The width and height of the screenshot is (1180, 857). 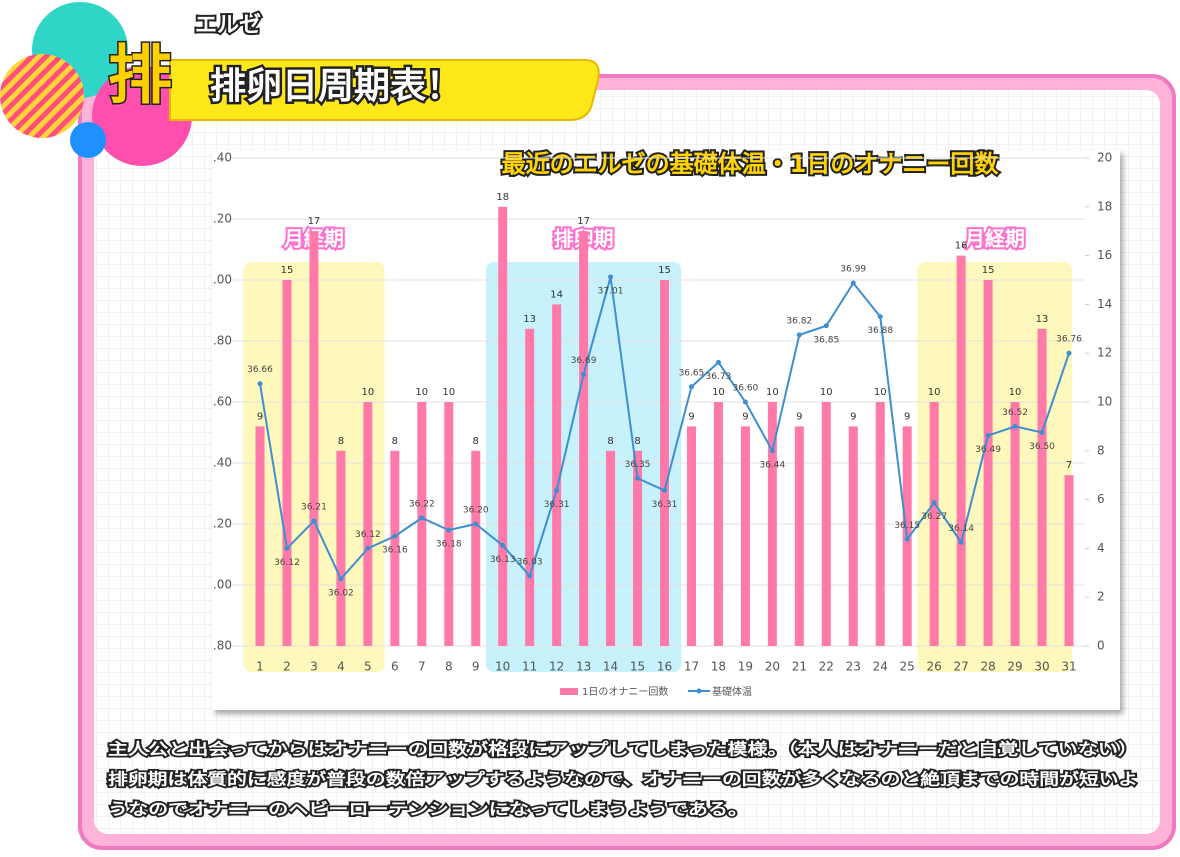 I want to click on temperature-label: 36.22, so click(x=422, y=504).